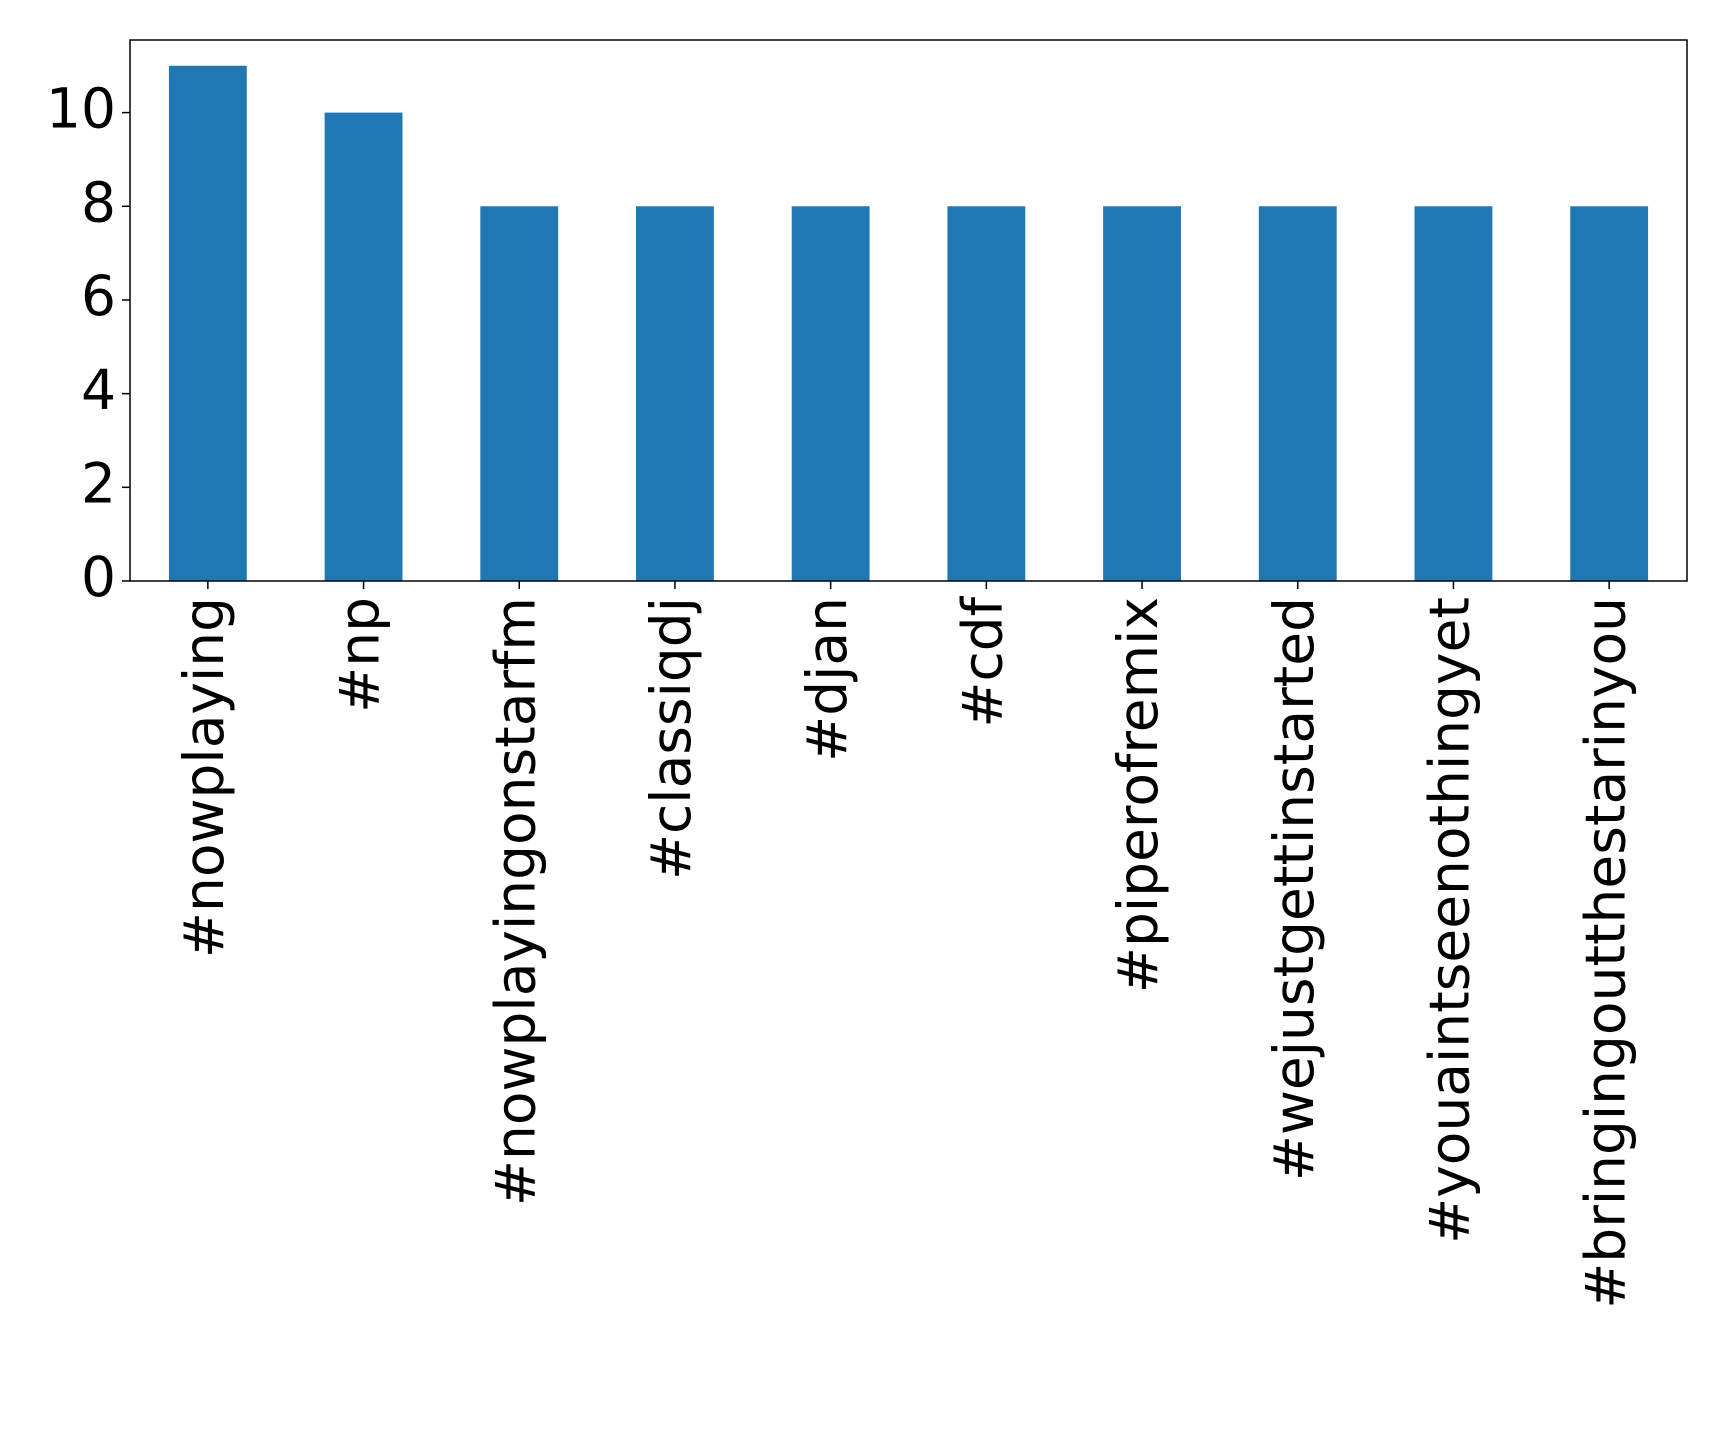 This screenshot has width=1719, height=1436. What do you see at coordinates (98, 390) in the screenshot?
I see `y-tick-label: 4` at bounding box center [98, 390].